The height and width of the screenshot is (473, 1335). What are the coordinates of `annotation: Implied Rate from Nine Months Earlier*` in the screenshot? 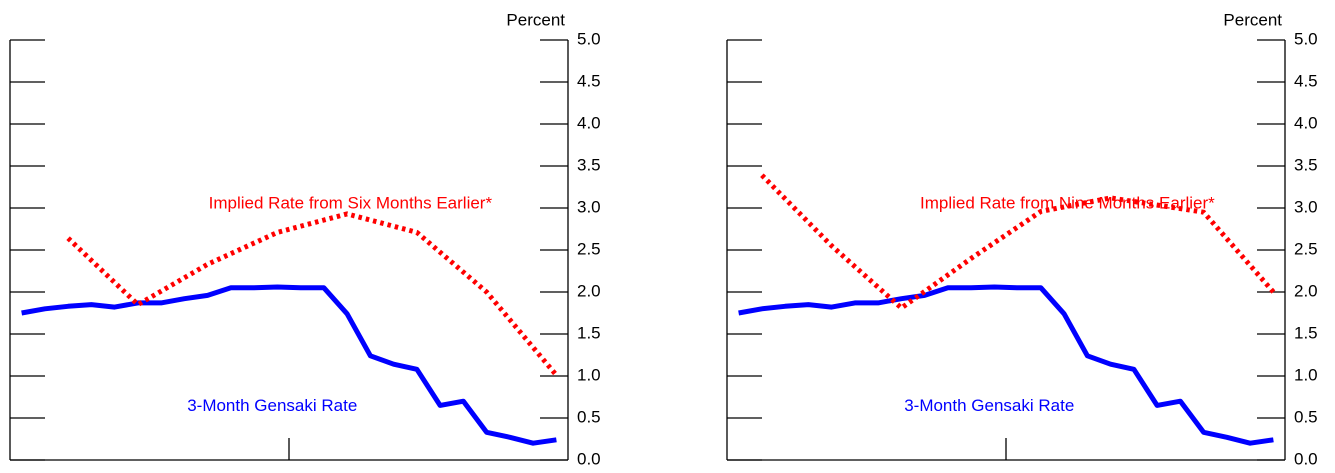 It's located at (1067, 202).